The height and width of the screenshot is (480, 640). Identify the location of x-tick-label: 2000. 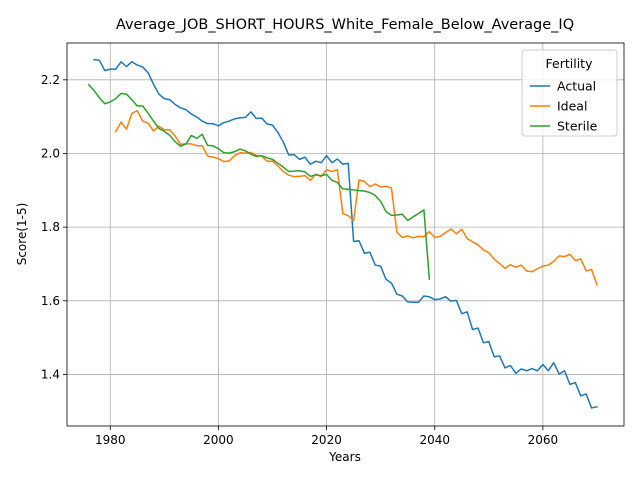
(218, 440).